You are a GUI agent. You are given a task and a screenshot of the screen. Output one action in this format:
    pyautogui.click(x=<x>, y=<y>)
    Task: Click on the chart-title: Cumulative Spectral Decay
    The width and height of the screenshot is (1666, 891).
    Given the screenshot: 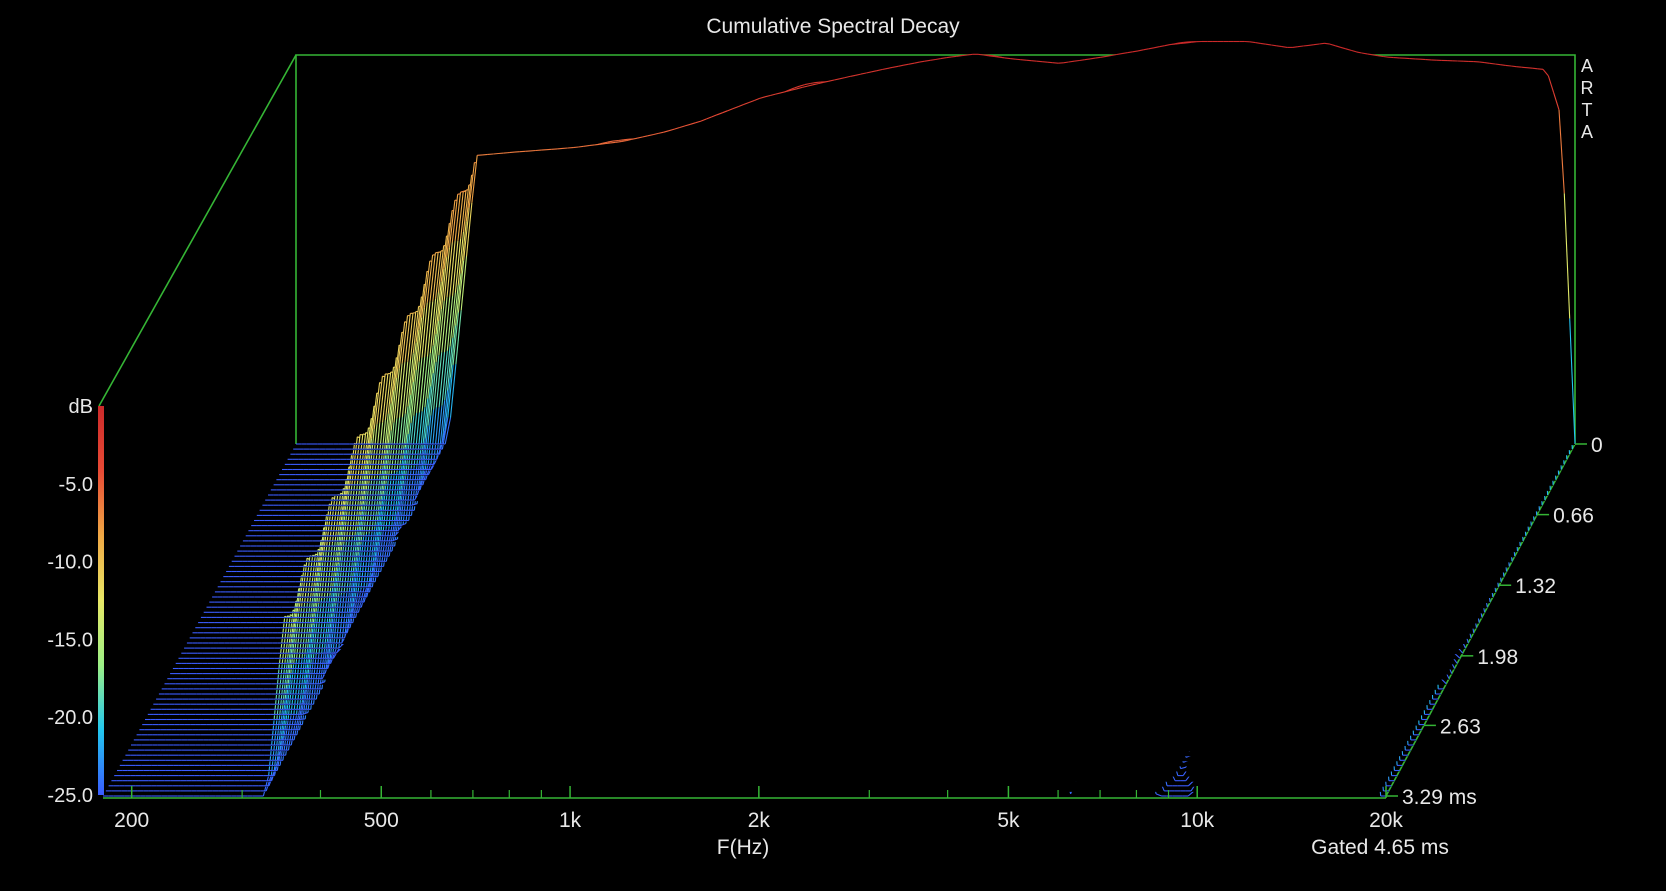 What is the action you would take?
    pyautogui.click(x=833, y=26)
    